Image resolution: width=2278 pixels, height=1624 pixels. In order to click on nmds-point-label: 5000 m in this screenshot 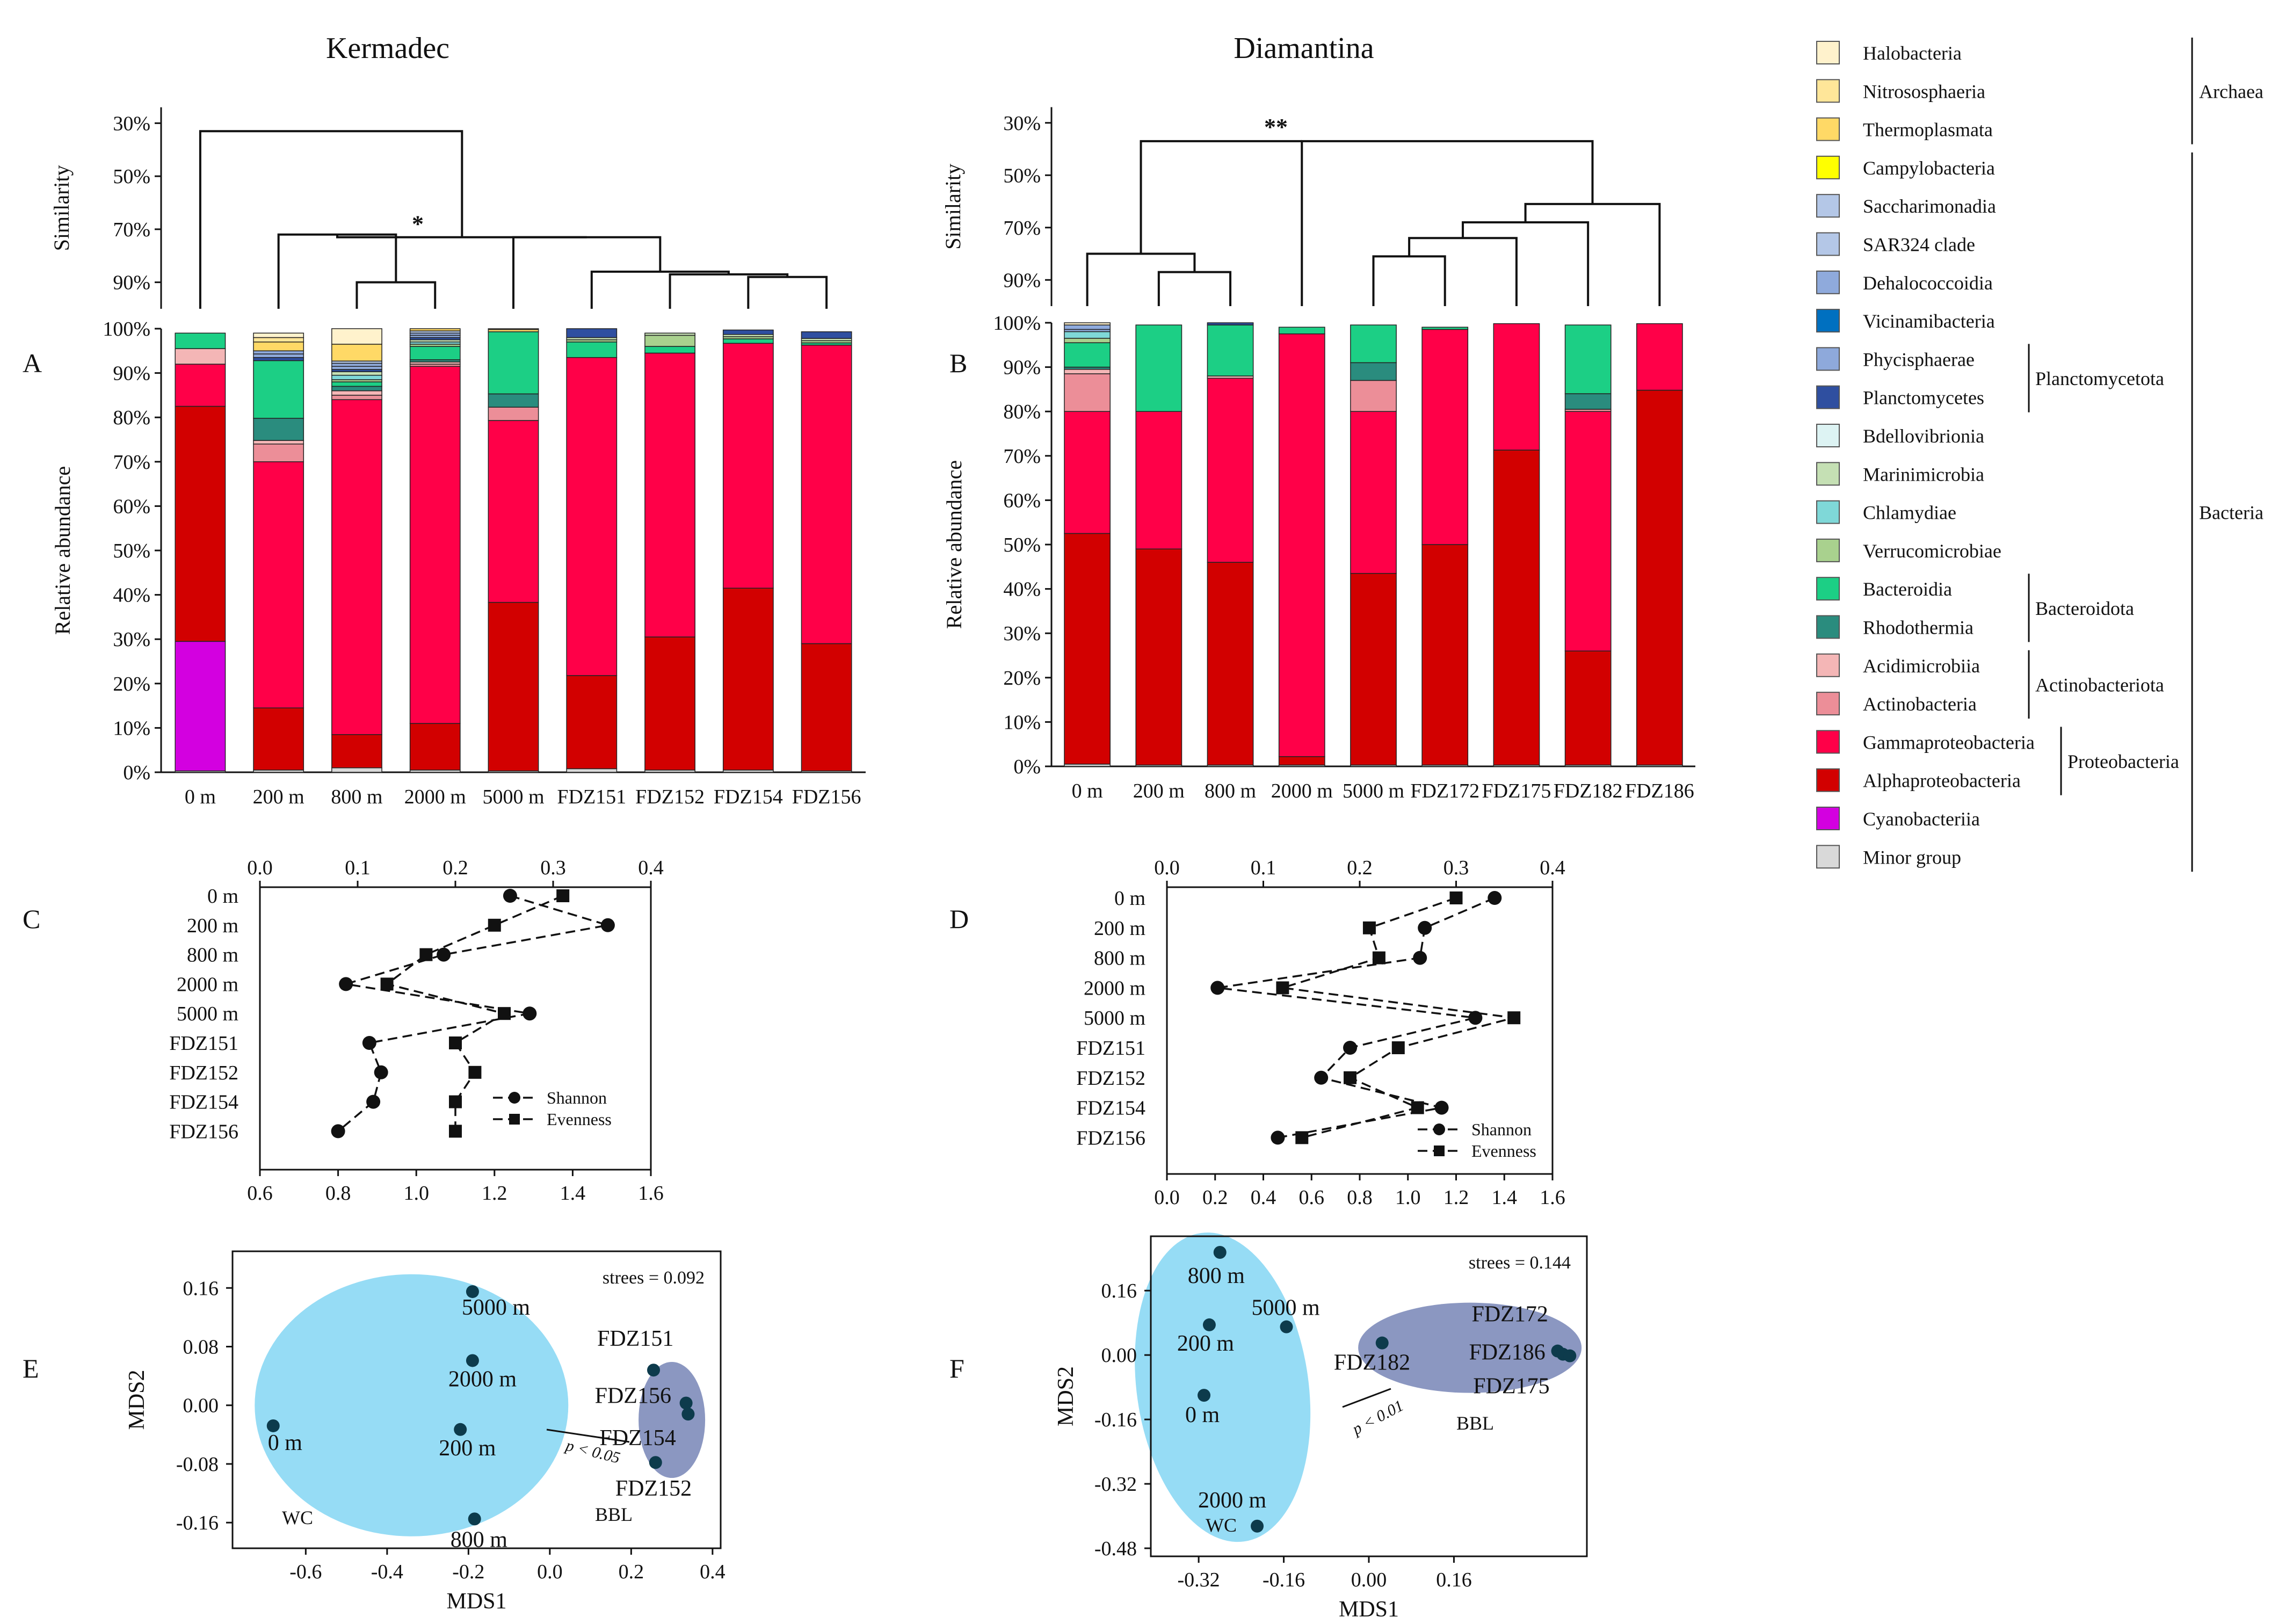, I will do `click(1286, 1308)`.